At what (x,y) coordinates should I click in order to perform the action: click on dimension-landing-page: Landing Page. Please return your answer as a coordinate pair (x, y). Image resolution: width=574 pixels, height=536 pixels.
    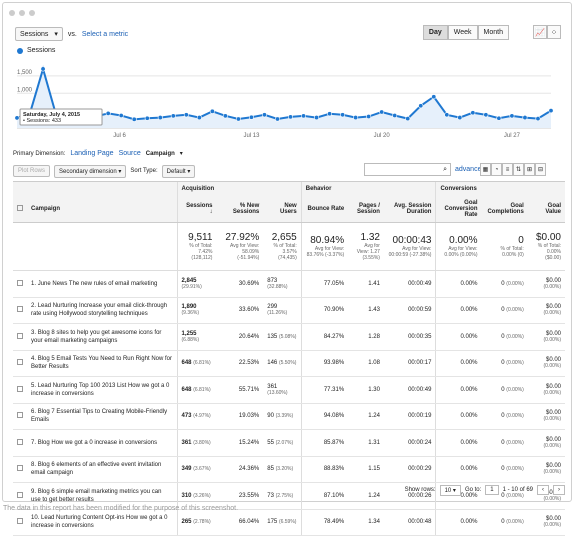
    Looking at the image, I should click on (92, 153).